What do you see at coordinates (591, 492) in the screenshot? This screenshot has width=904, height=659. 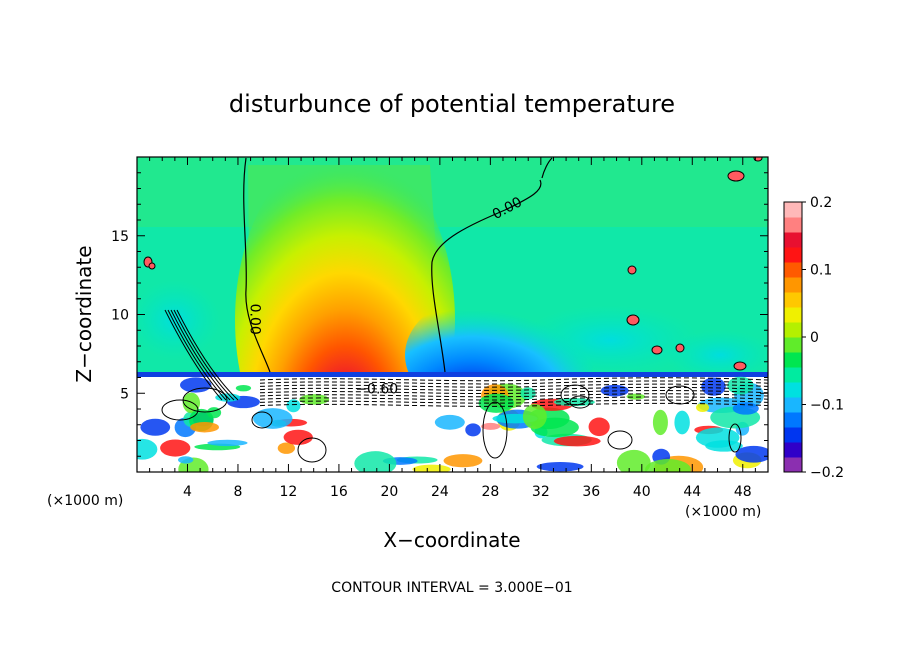 I see `x-tick-label: 36` at bounding box center [591, 492].